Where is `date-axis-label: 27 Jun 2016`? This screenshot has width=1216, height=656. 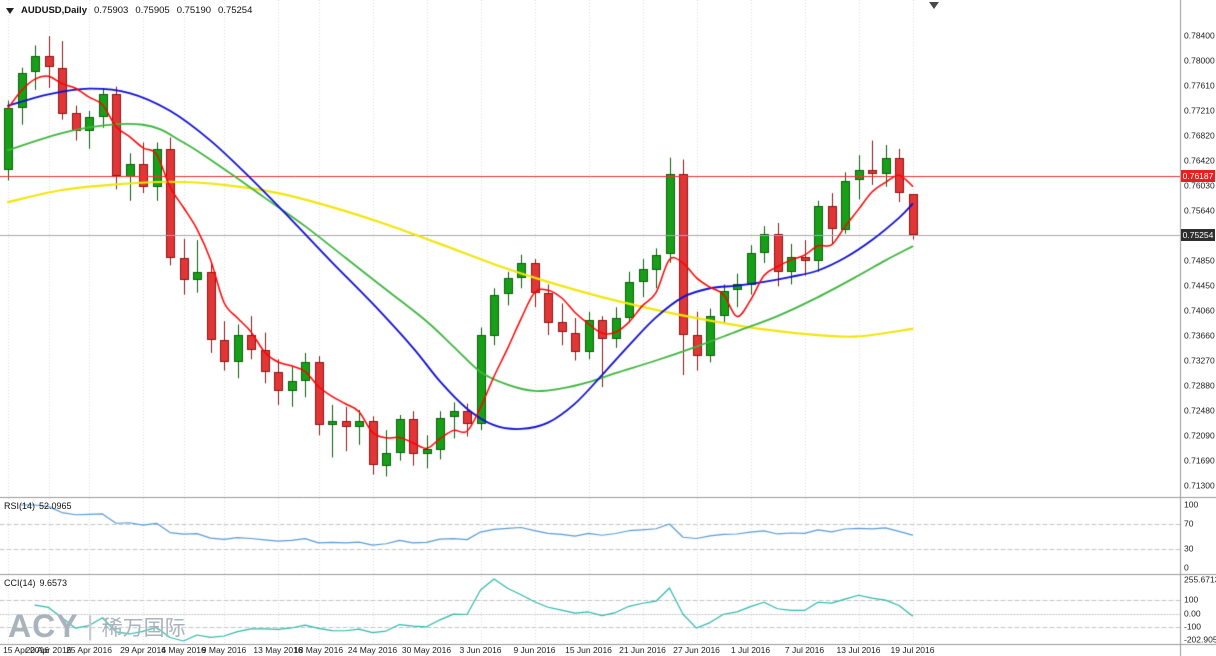
date-axis-label: 27 Jun 2016 is located at coordinates (696, 650).